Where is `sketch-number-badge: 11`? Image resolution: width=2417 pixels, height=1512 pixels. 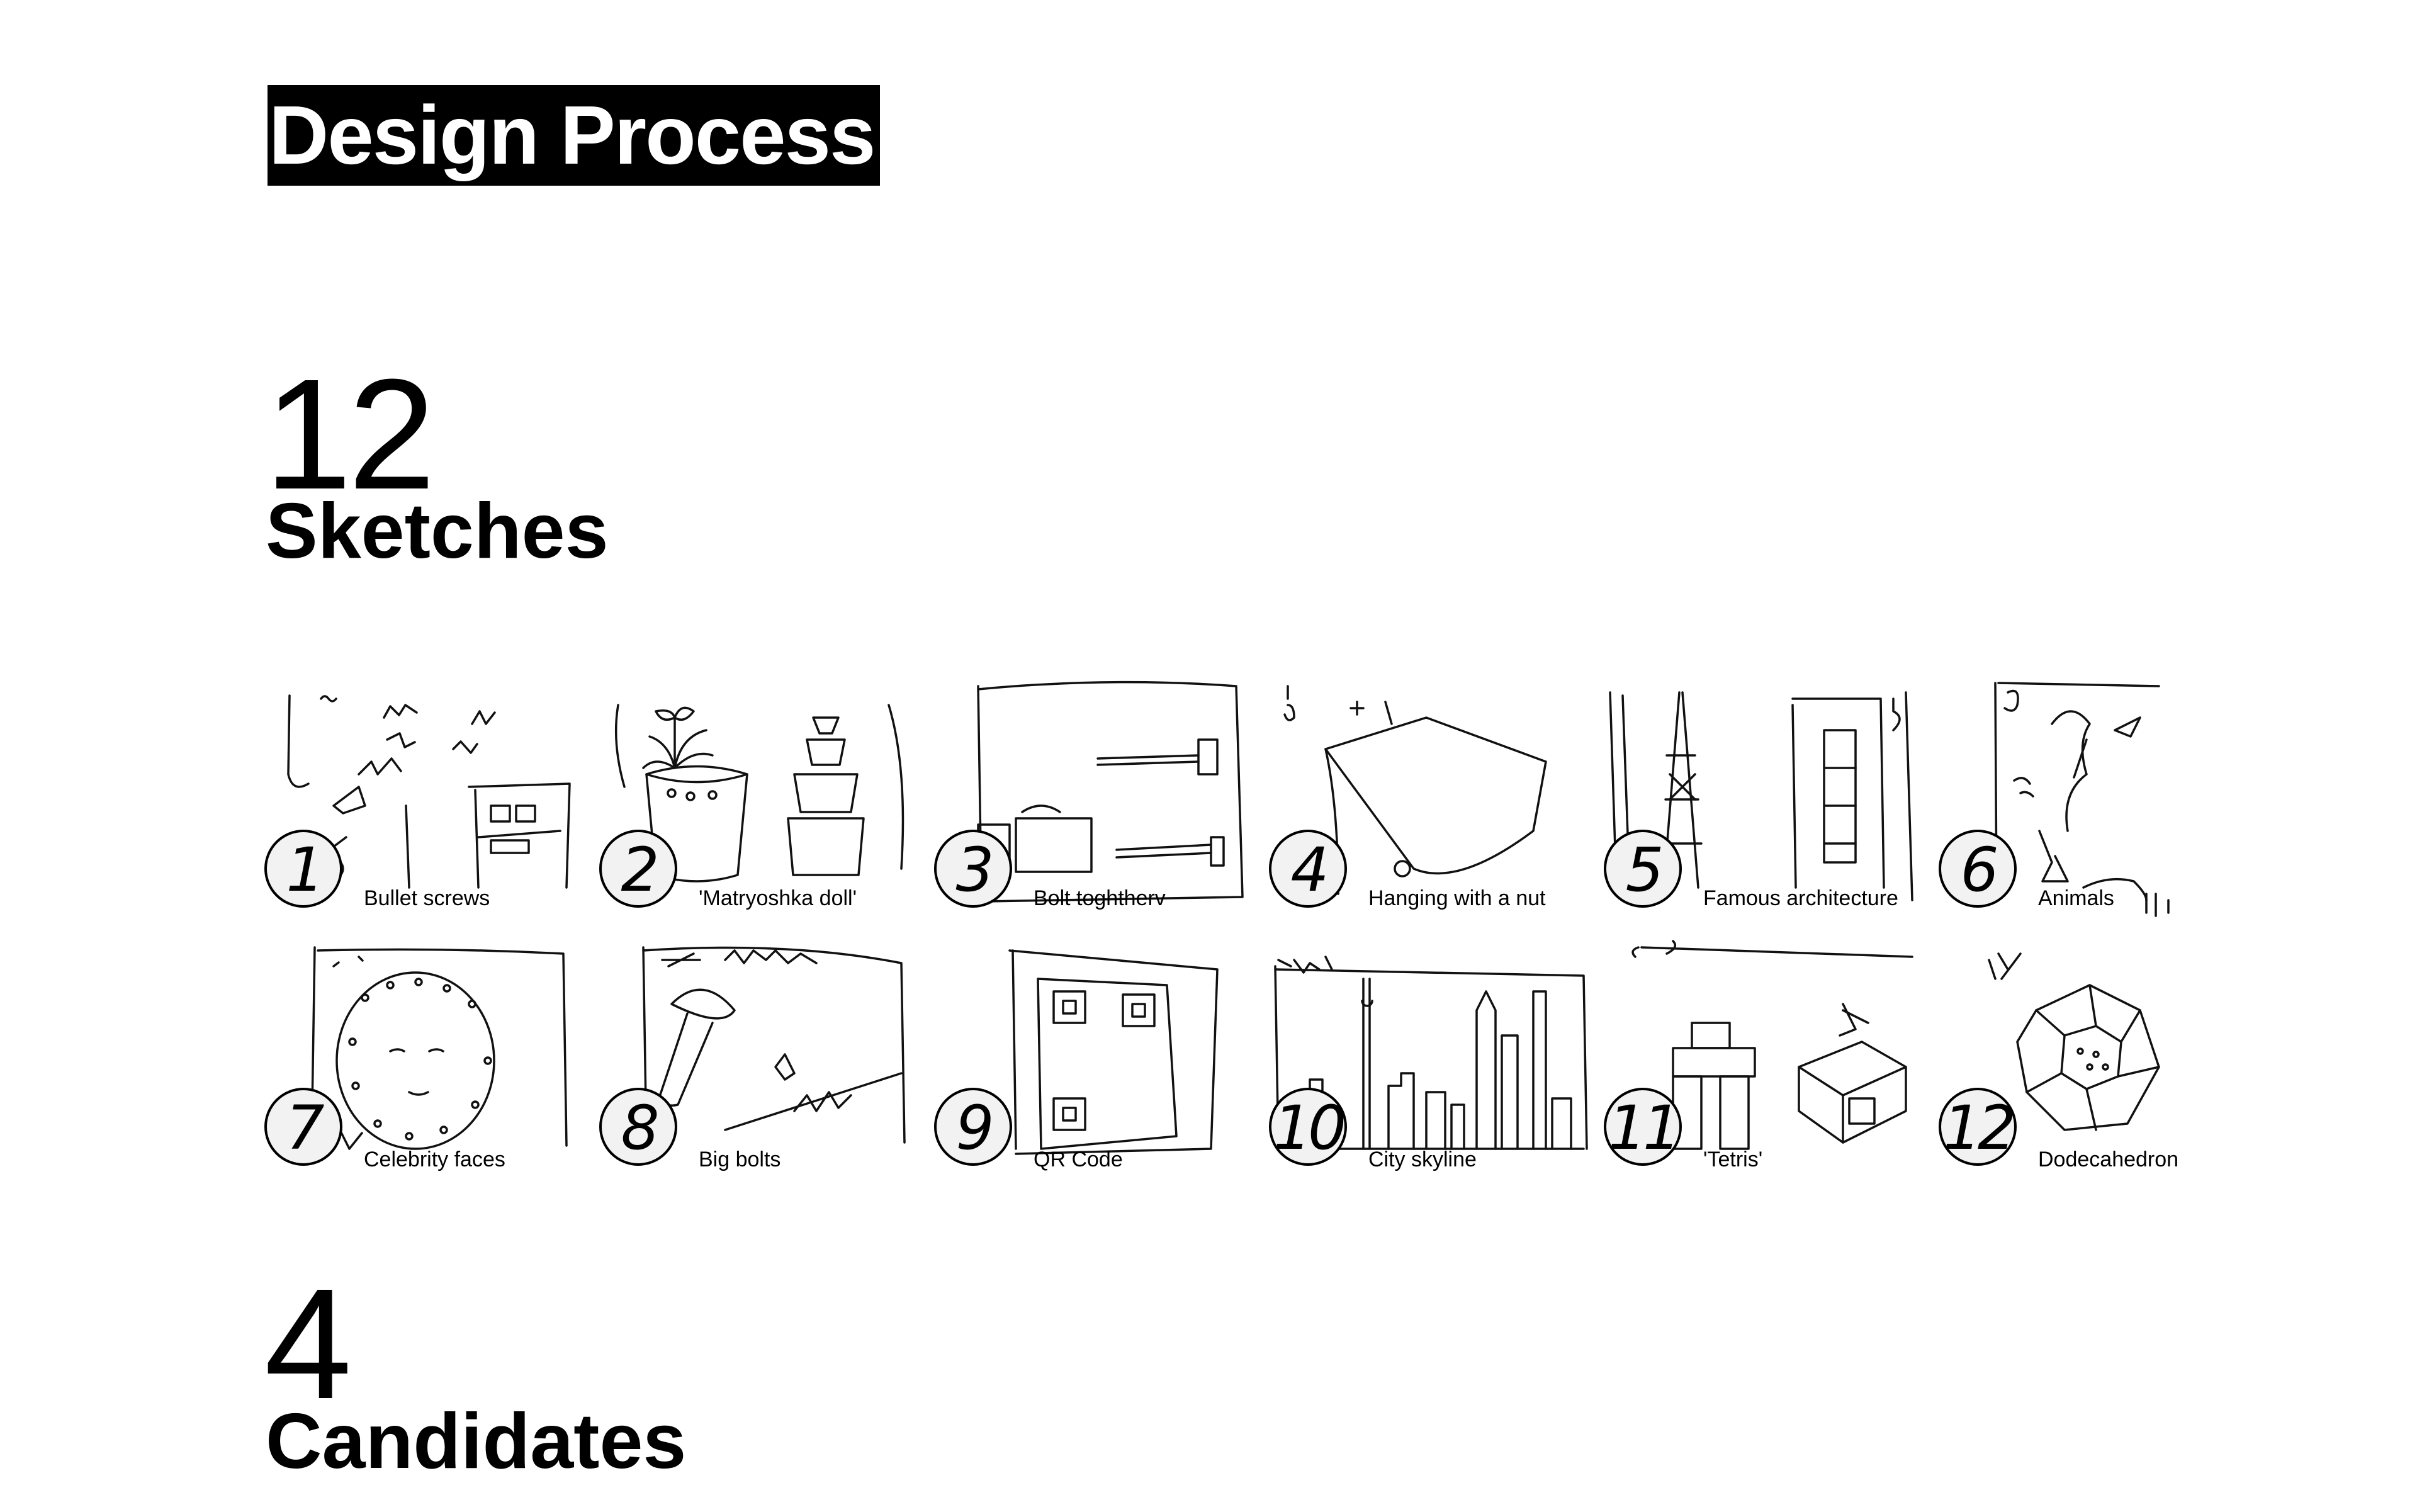 sketch-number-badge: 11 is located at coordinates (1643, 1127).